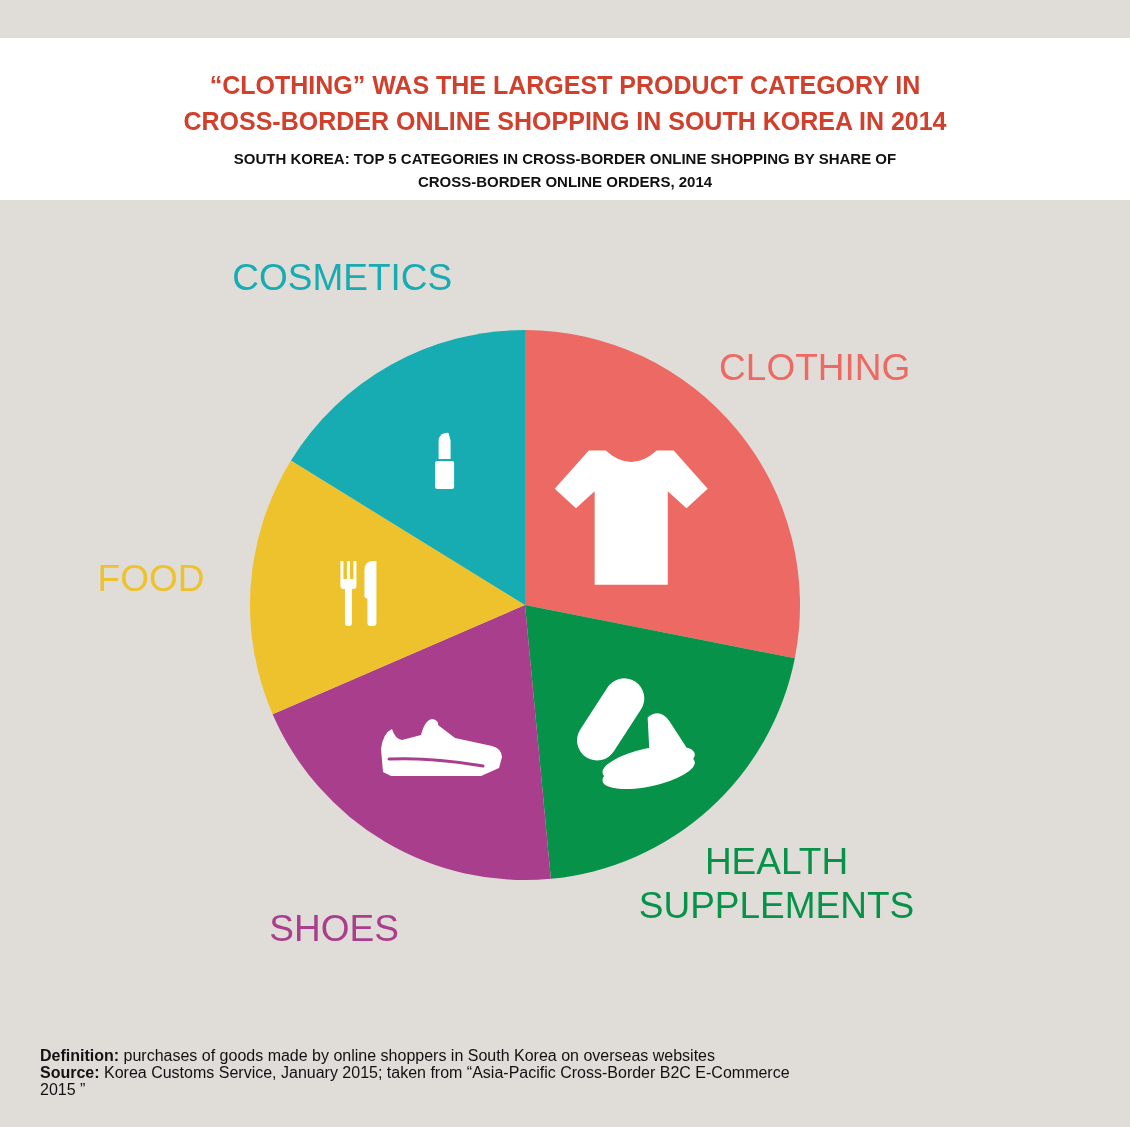  What do you see at coordinates (815, 367) in the screenshot?
I see `slice-label: CLOTHING` at bounding box center [815, 367].